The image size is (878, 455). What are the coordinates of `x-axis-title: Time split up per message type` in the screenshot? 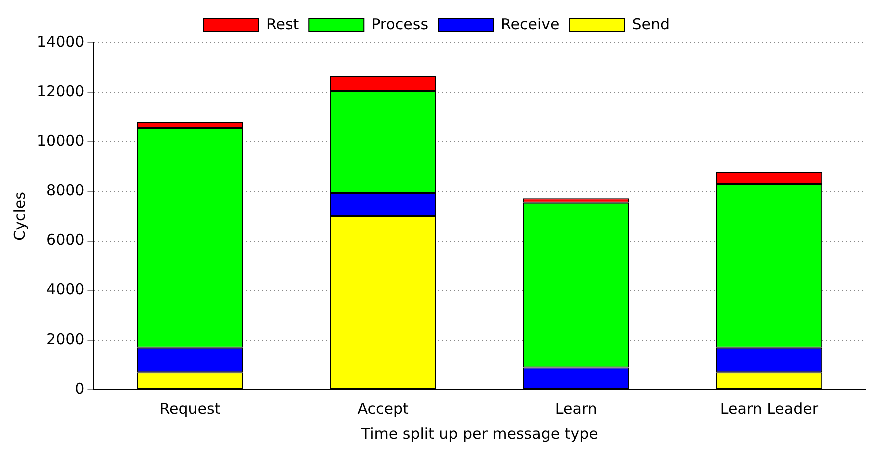 It's located at (479, 433).